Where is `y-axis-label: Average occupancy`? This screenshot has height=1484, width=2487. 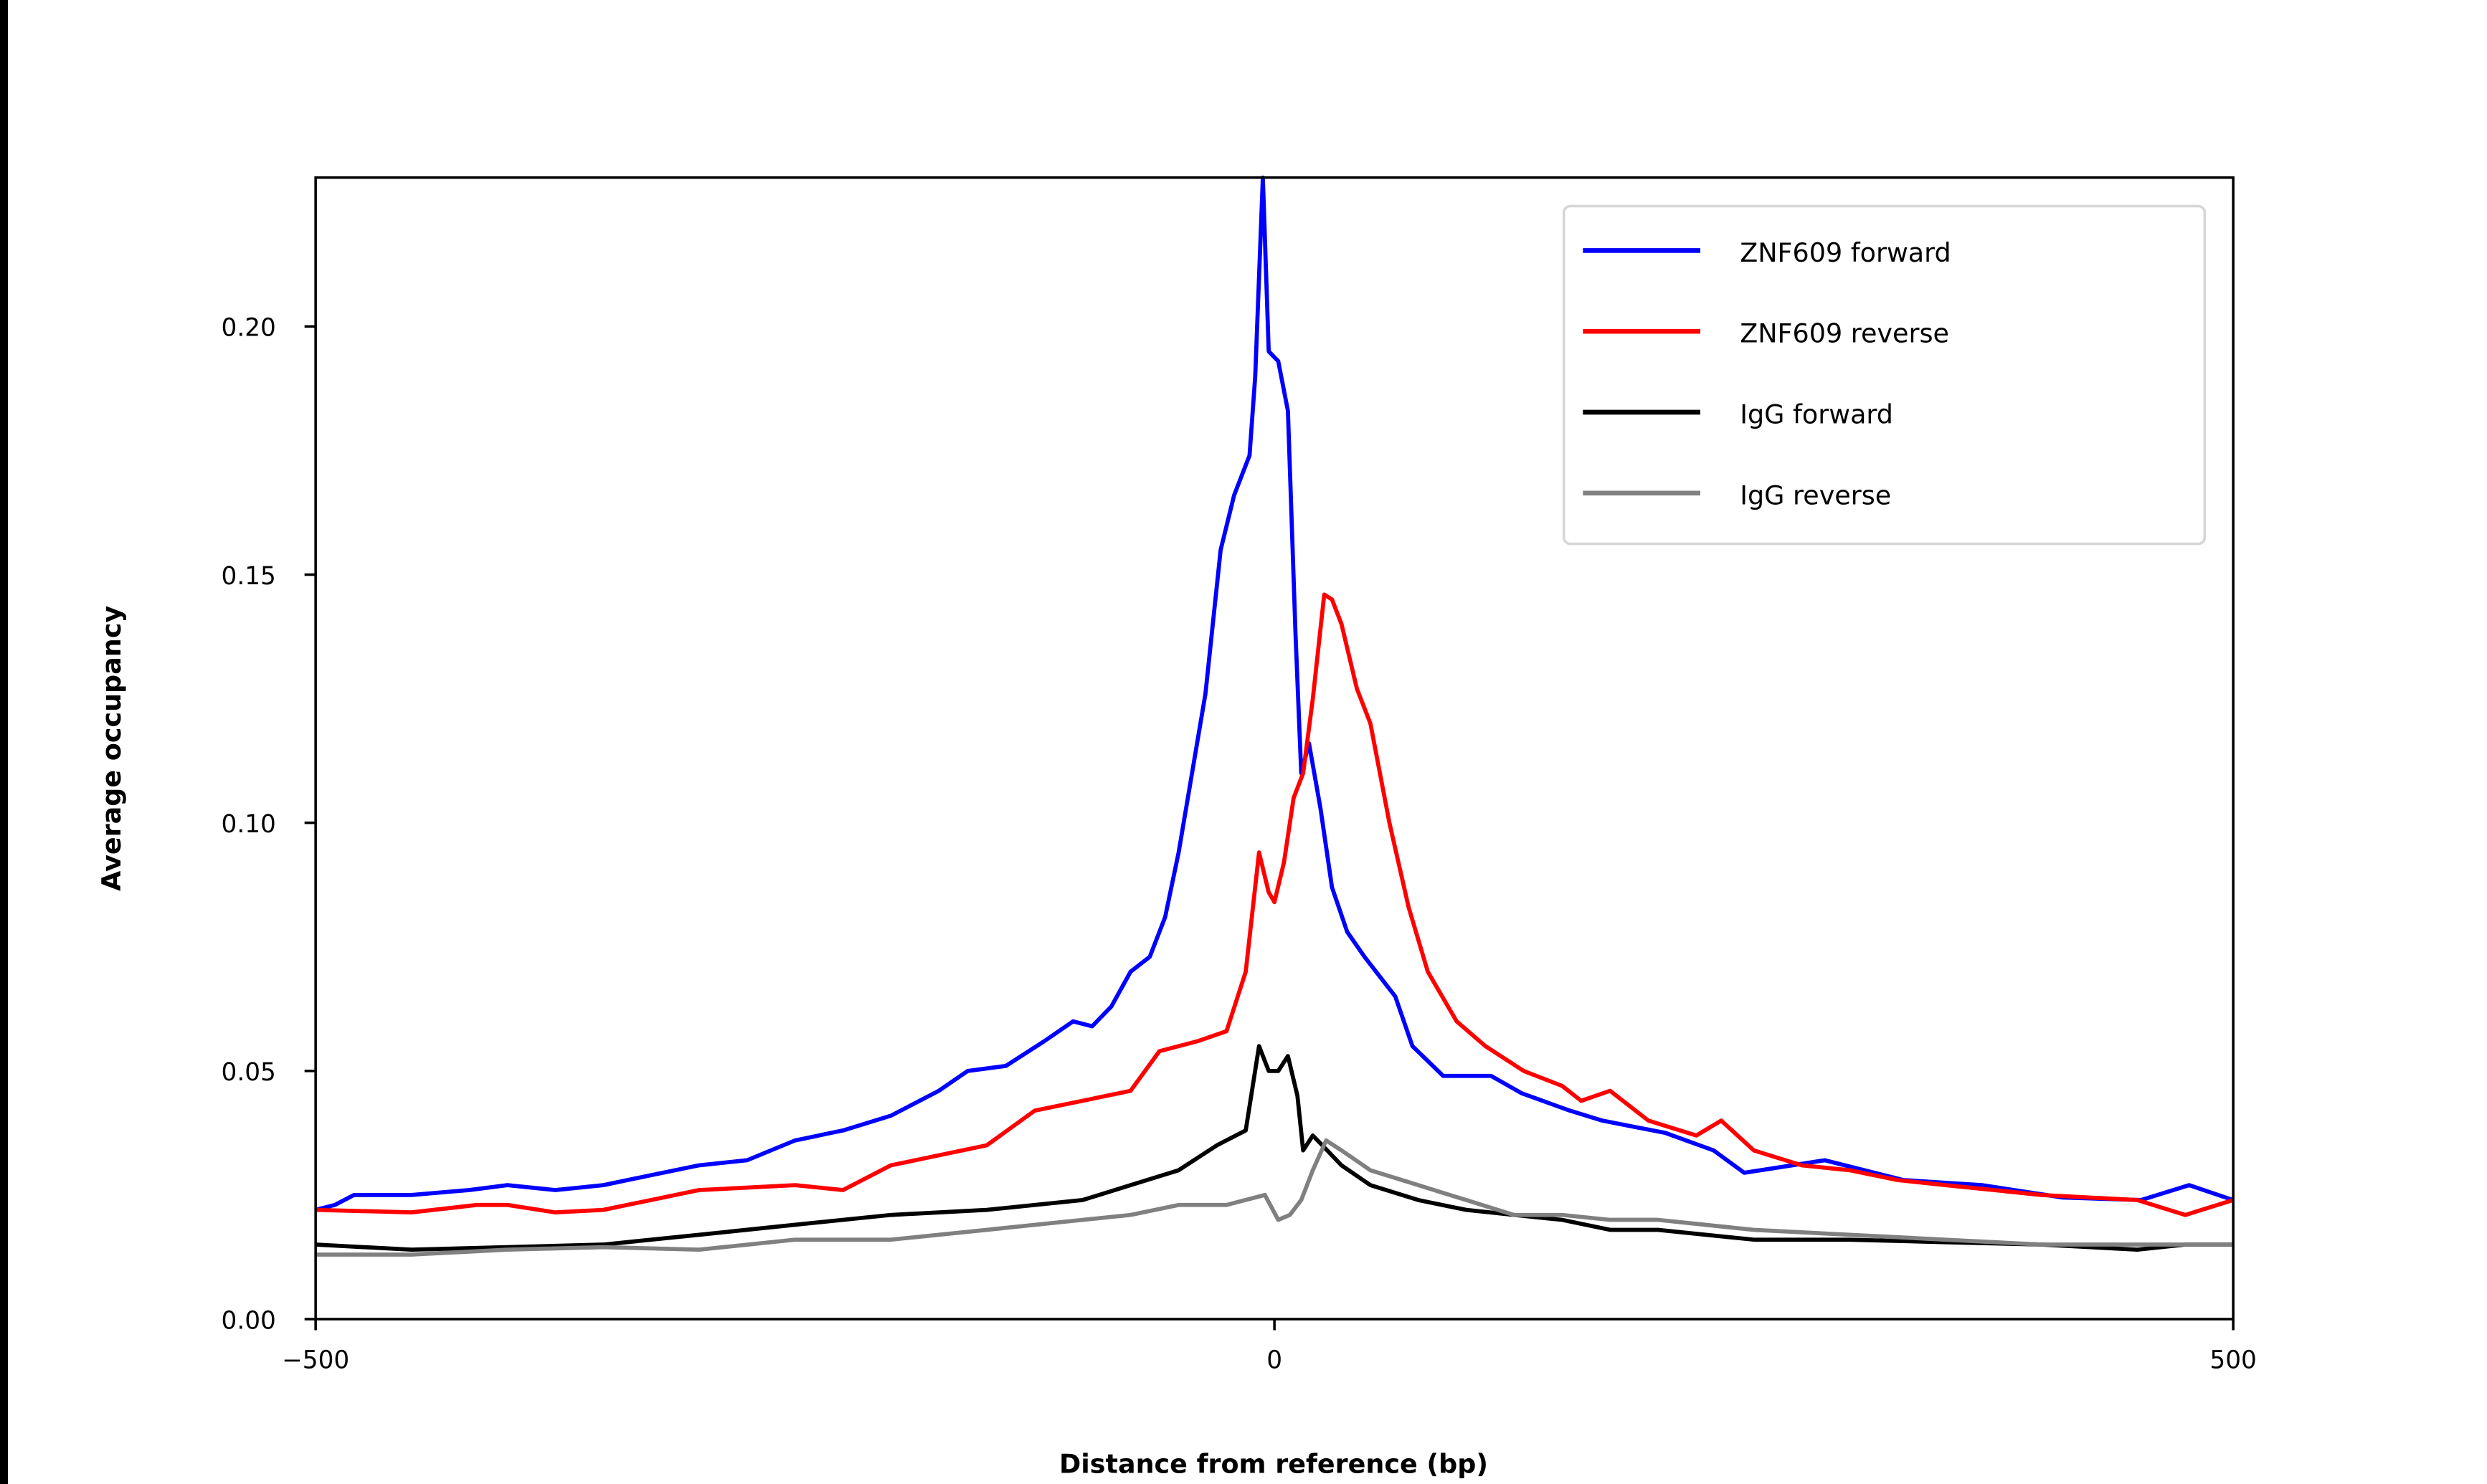
y-axis-label: Average occupancy is located at coordinates (112, 749).